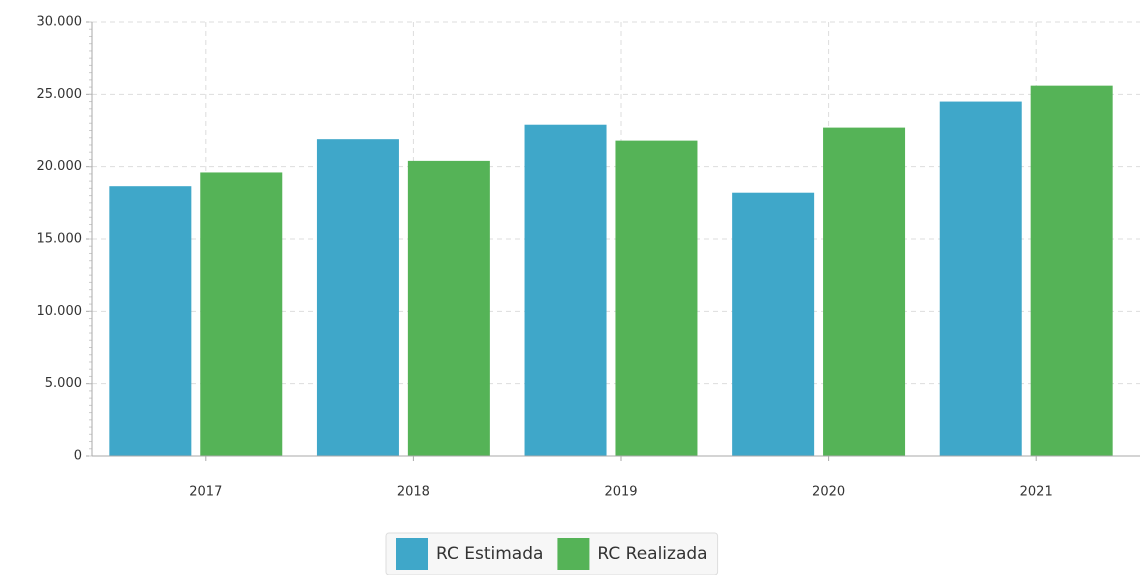 The height and width of the screenshot is (575, 1140). I want to click on x-tick-label: 2019, so click(620, 492).